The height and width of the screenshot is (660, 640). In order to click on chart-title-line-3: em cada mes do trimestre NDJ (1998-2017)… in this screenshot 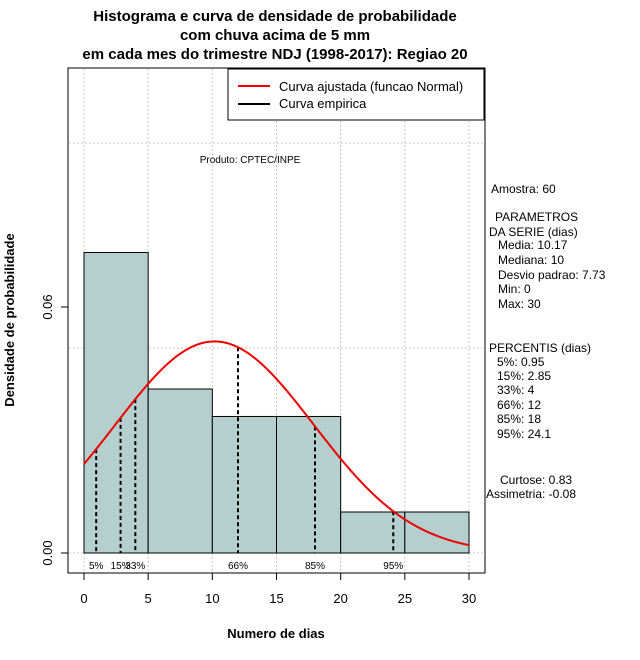, I will do `click(274, 54)`.